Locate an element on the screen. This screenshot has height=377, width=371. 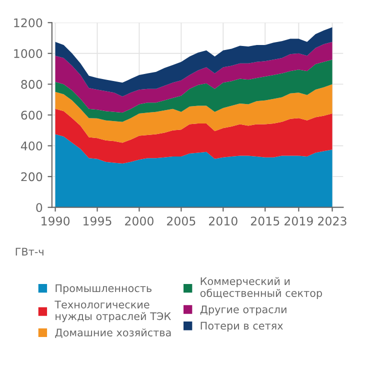
x-tick-label: 2005 is located at coordinates (181, 221).